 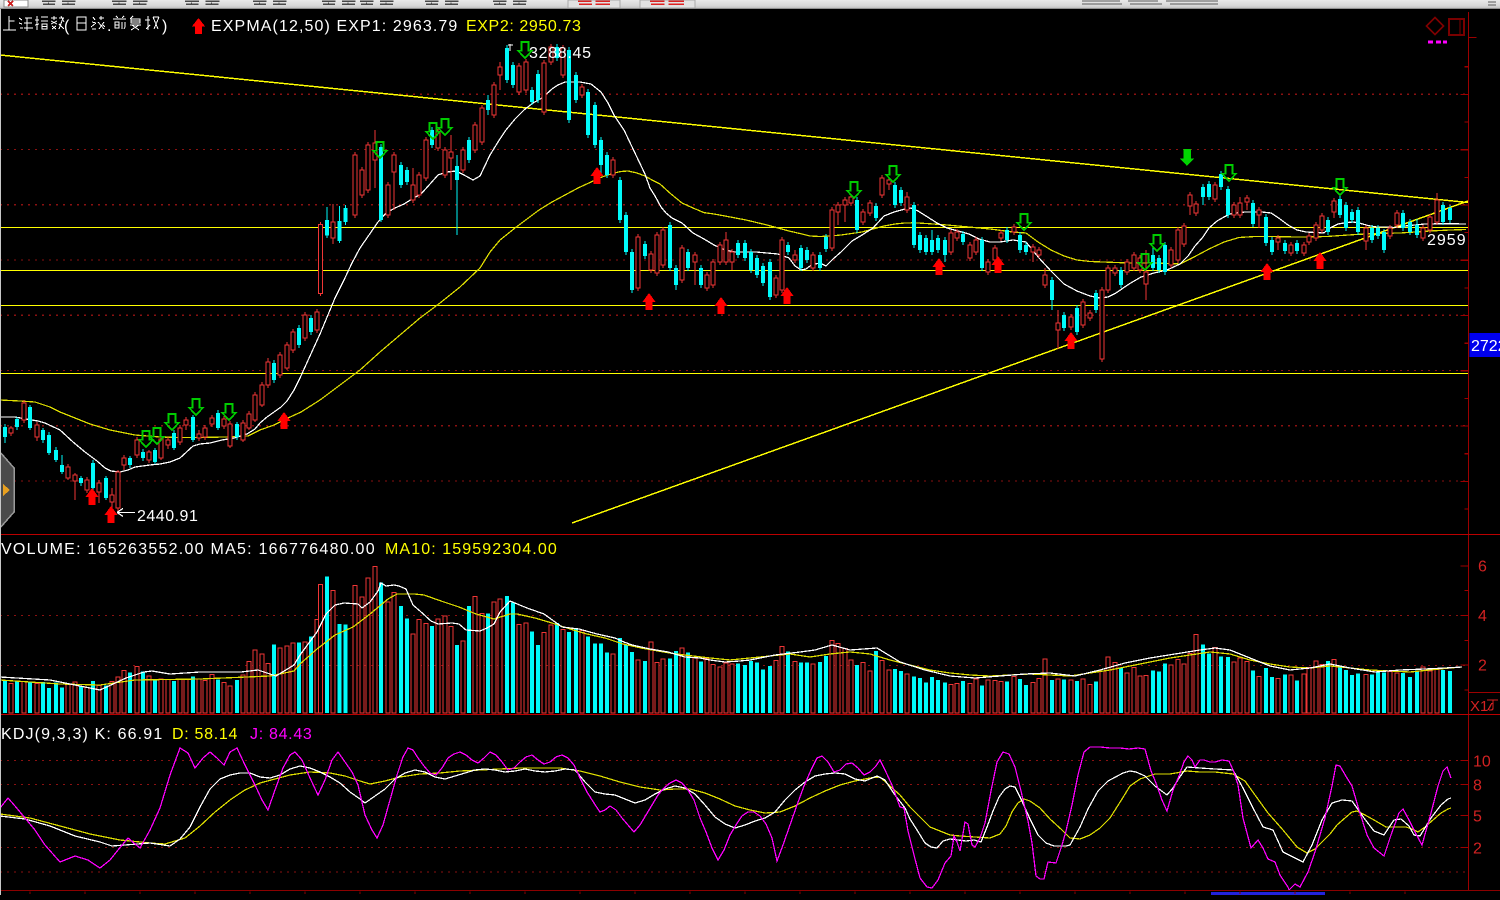 I want to click on svg-text: 2440.91, so click(x=167, y=516).